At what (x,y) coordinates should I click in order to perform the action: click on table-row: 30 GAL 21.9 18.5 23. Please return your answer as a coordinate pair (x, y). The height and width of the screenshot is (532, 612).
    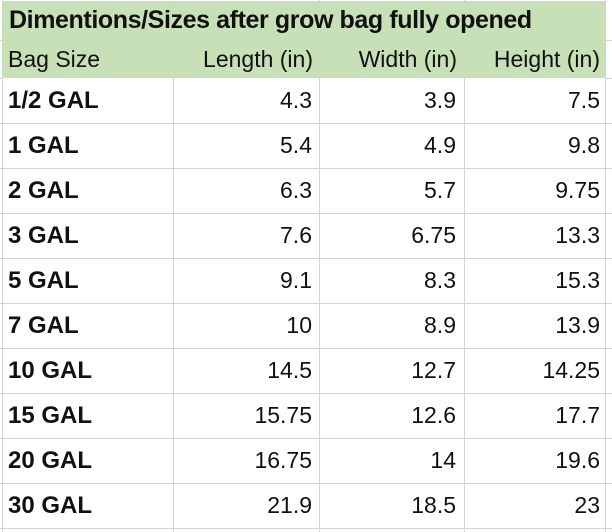
    Looking at the image, I should click on (306, 505).